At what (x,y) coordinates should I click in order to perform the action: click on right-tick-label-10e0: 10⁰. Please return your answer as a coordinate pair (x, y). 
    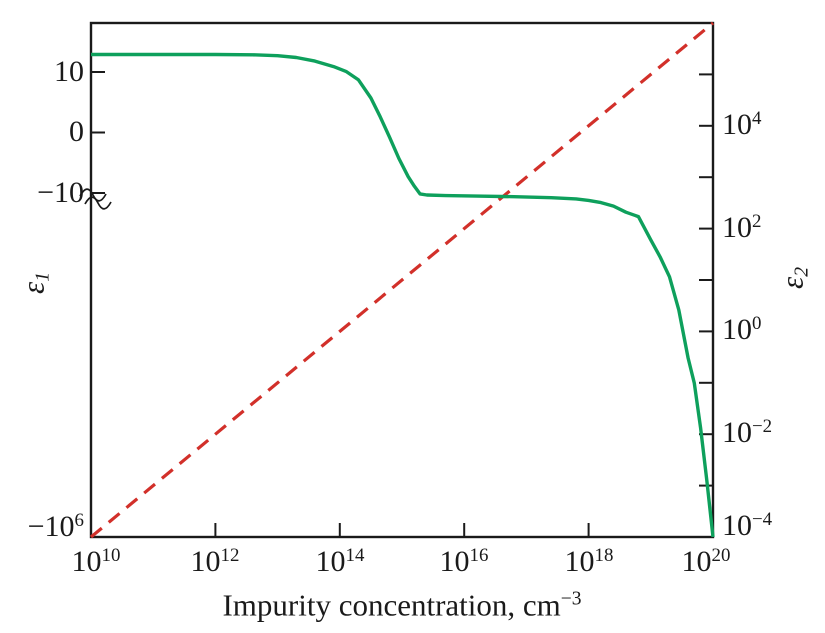
    Looking at the image, I should click on (742, 329).